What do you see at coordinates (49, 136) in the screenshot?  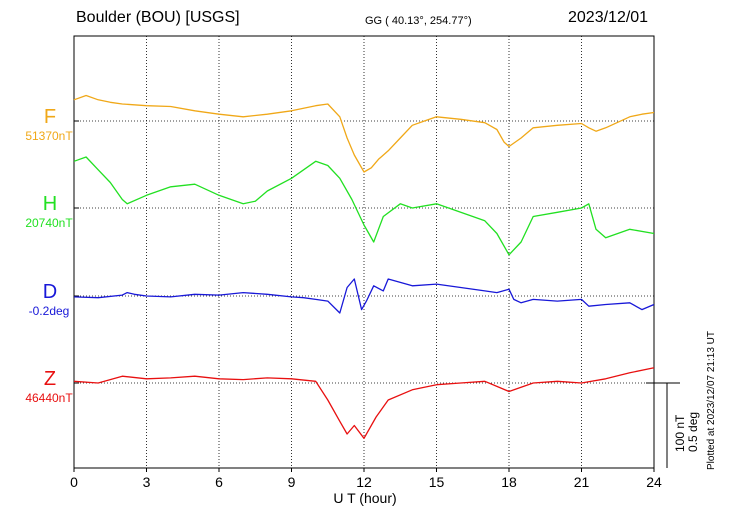 I see `baseline-value-f: 51370nT` at bounding box center [49, 136].